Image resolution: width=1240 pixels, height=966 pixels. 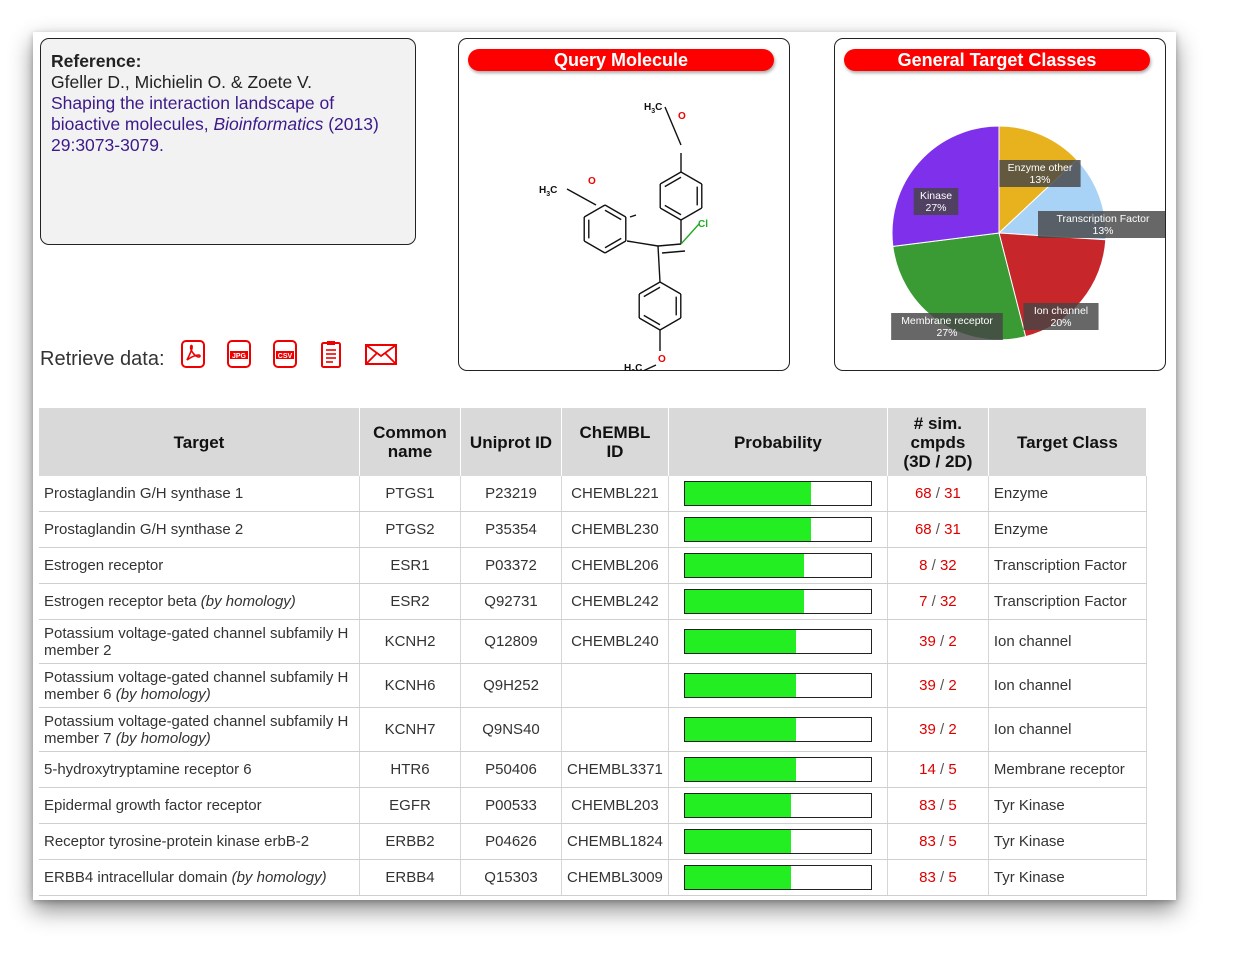 I want to click on target-name: Epidermal growth factor receptor, so click(x=153, y=805).